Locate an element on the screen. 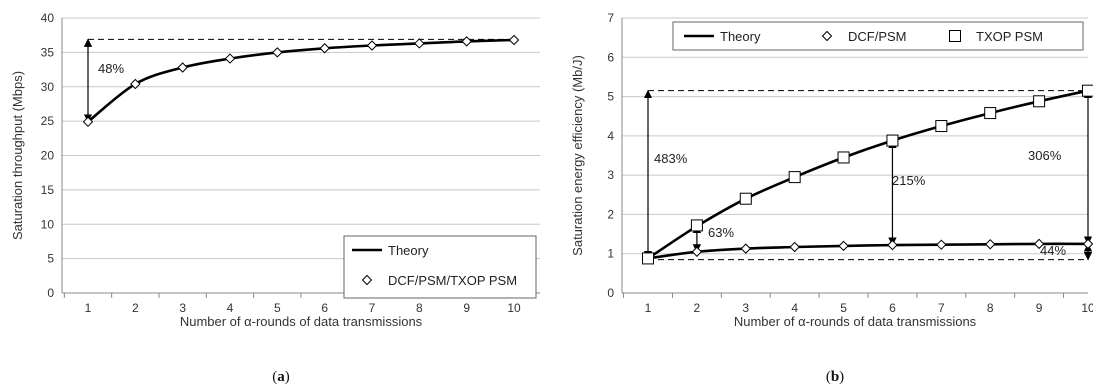  series-line-theory is located at coordinates (301, 80).